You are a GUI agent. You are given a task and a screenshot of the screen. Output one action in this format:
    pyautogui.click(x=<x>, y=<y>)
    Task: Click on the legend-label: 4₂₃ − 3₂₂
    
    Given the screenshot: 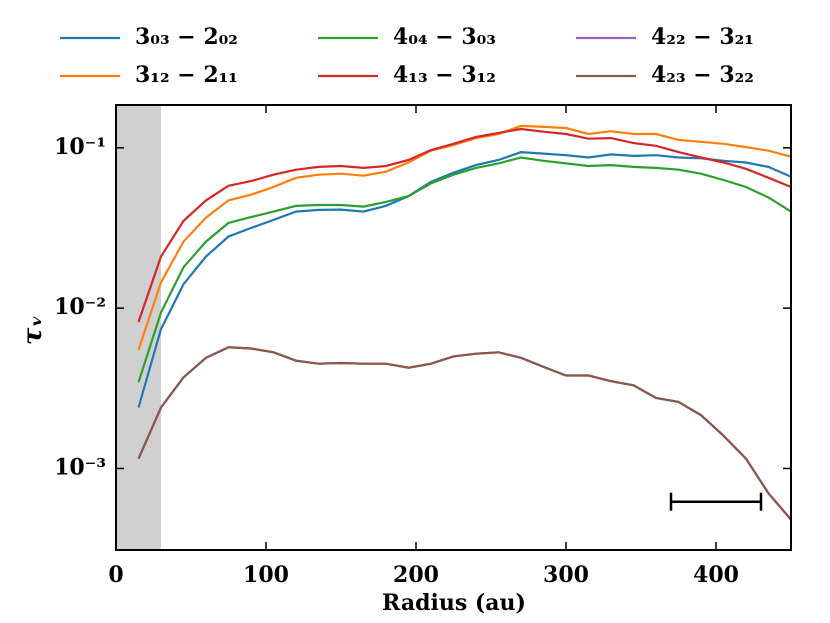 What is the action you would take?
    pyautogui.click(x=702, y=75)
    